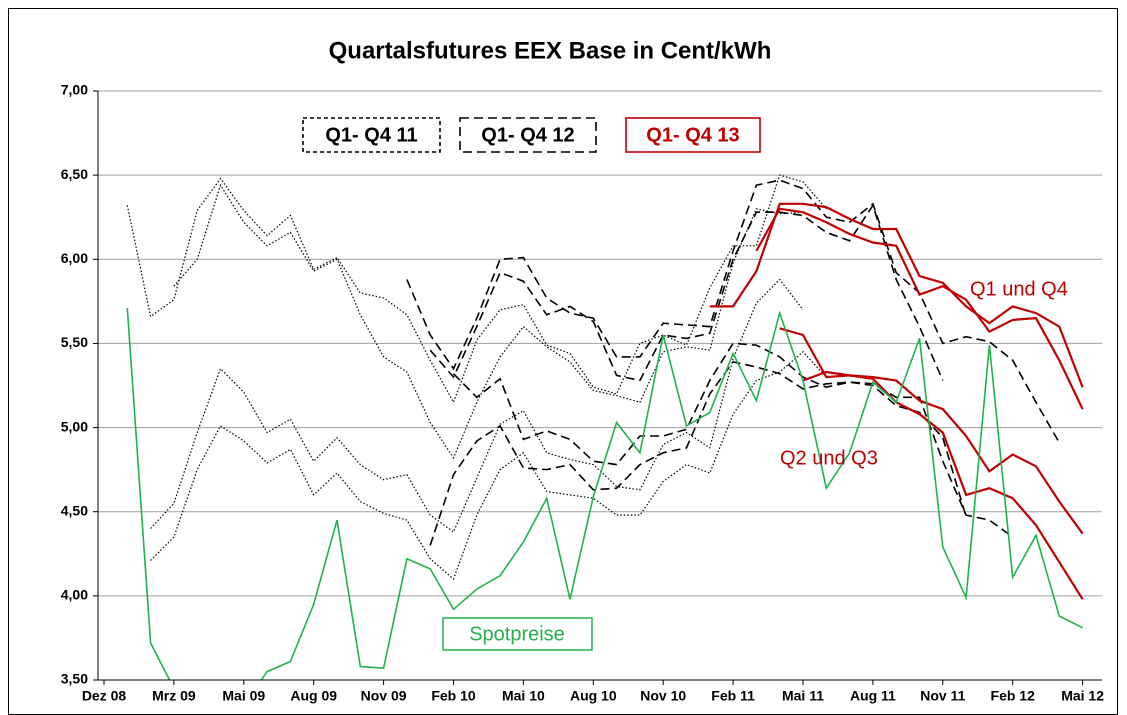 The image size is (1127, 715). Describe the element at coordinates (663, 696) in the screenshot. I see `x-tick-label: Nov 10` at that location.